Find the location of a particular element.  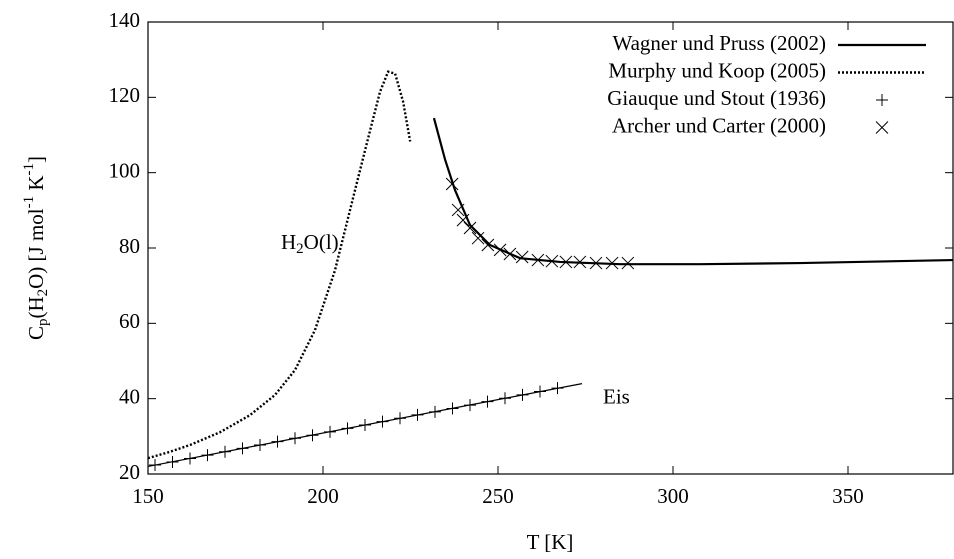

y-tick-label: 20 is located at coordinates (129, 472).